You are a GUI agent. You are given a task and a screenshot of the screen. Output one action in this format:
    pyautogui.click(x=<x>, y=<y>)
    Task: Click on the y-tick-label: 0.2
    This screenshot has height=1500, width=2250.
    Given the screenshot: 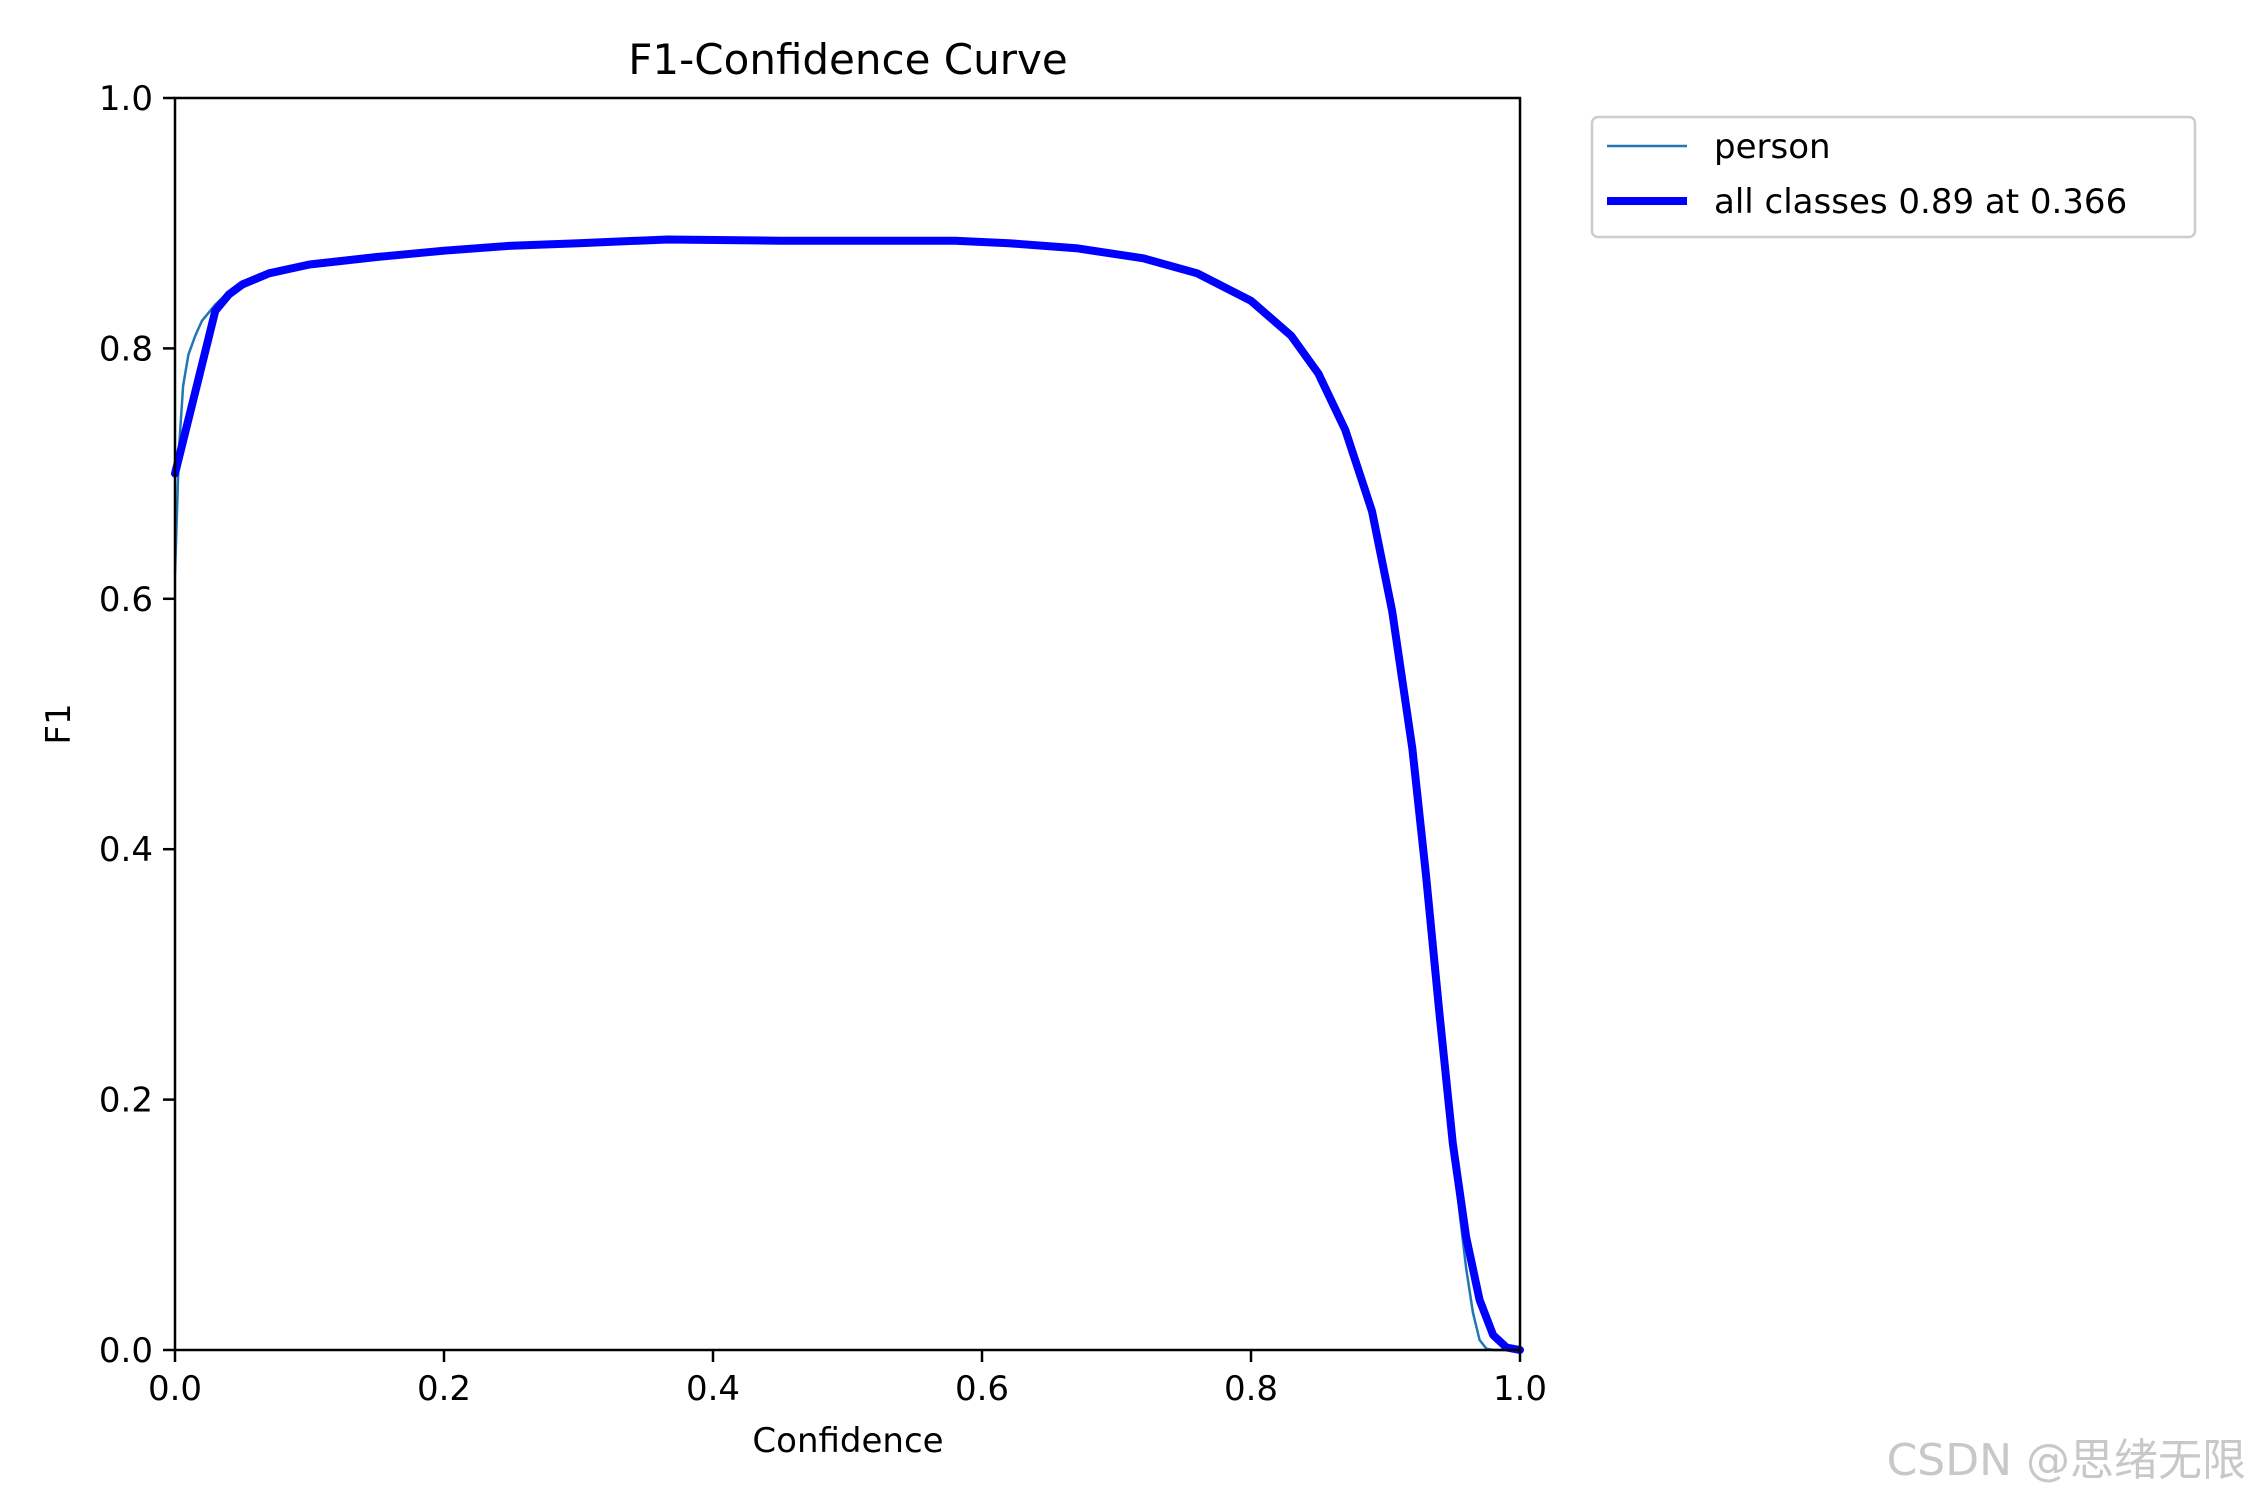 What is the action you would take?
    pyautogui.click(x=126, y=1101)
    